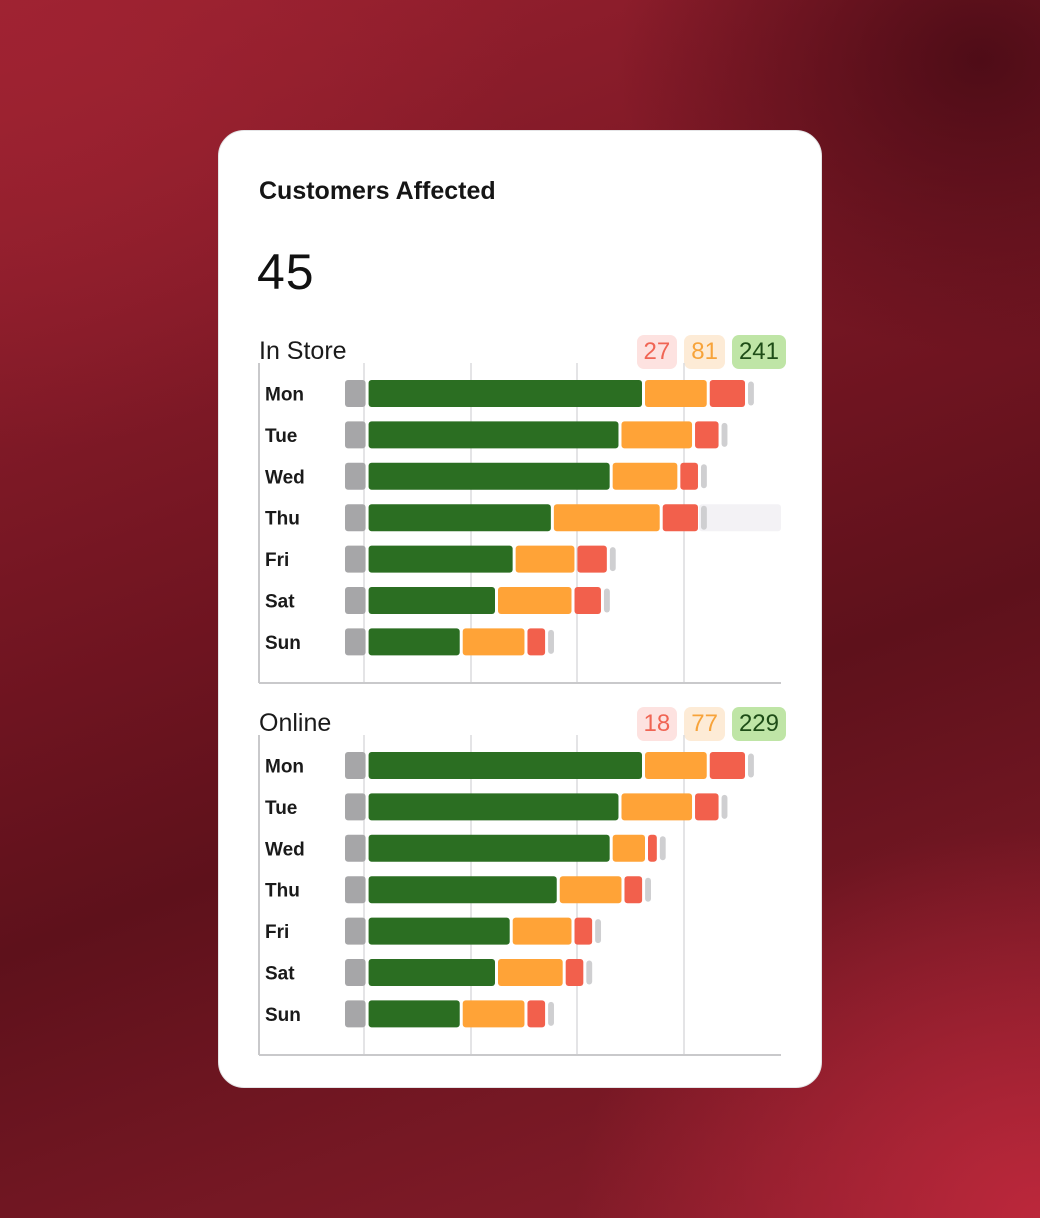 This screenshot has height=1218, width=1040. Describe the element at coordinates (657, 352) in the screenshot. I see `in-store-red-badge: 27` at that location.